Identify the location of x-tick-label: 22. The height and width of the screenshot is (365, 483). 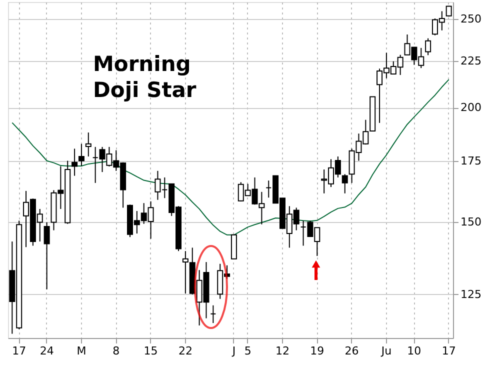
(185, 351).